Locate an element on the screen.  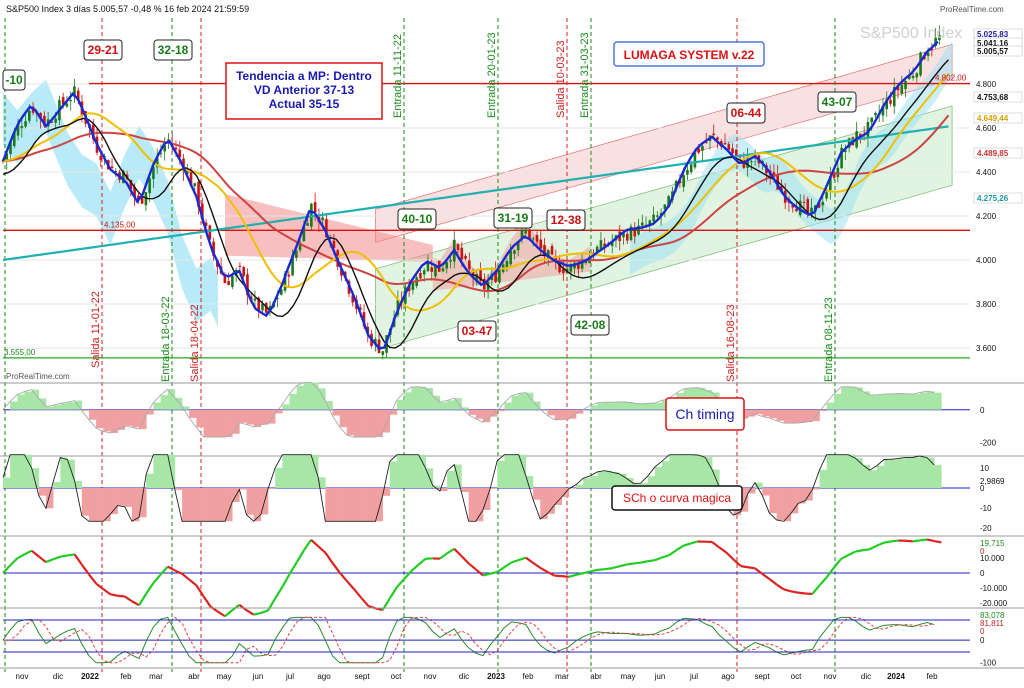
trend-box-line: Tendencia a MP: Dentro is located at coordinates (304, 76).